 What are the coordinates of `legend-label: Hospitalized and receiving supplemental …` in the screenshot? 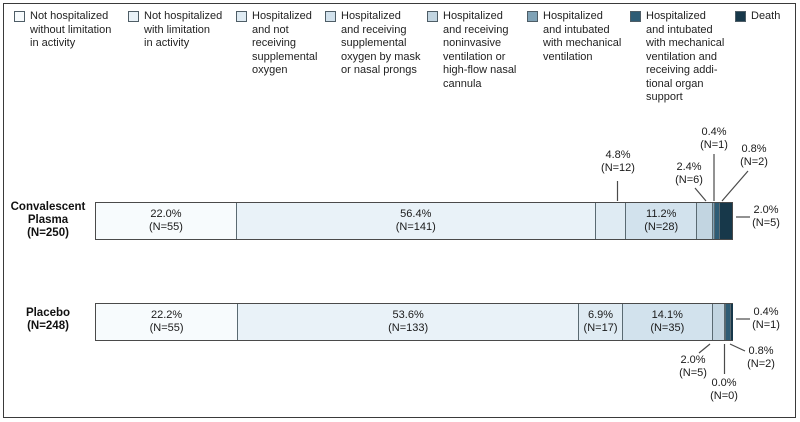 It's located at (381, 43).